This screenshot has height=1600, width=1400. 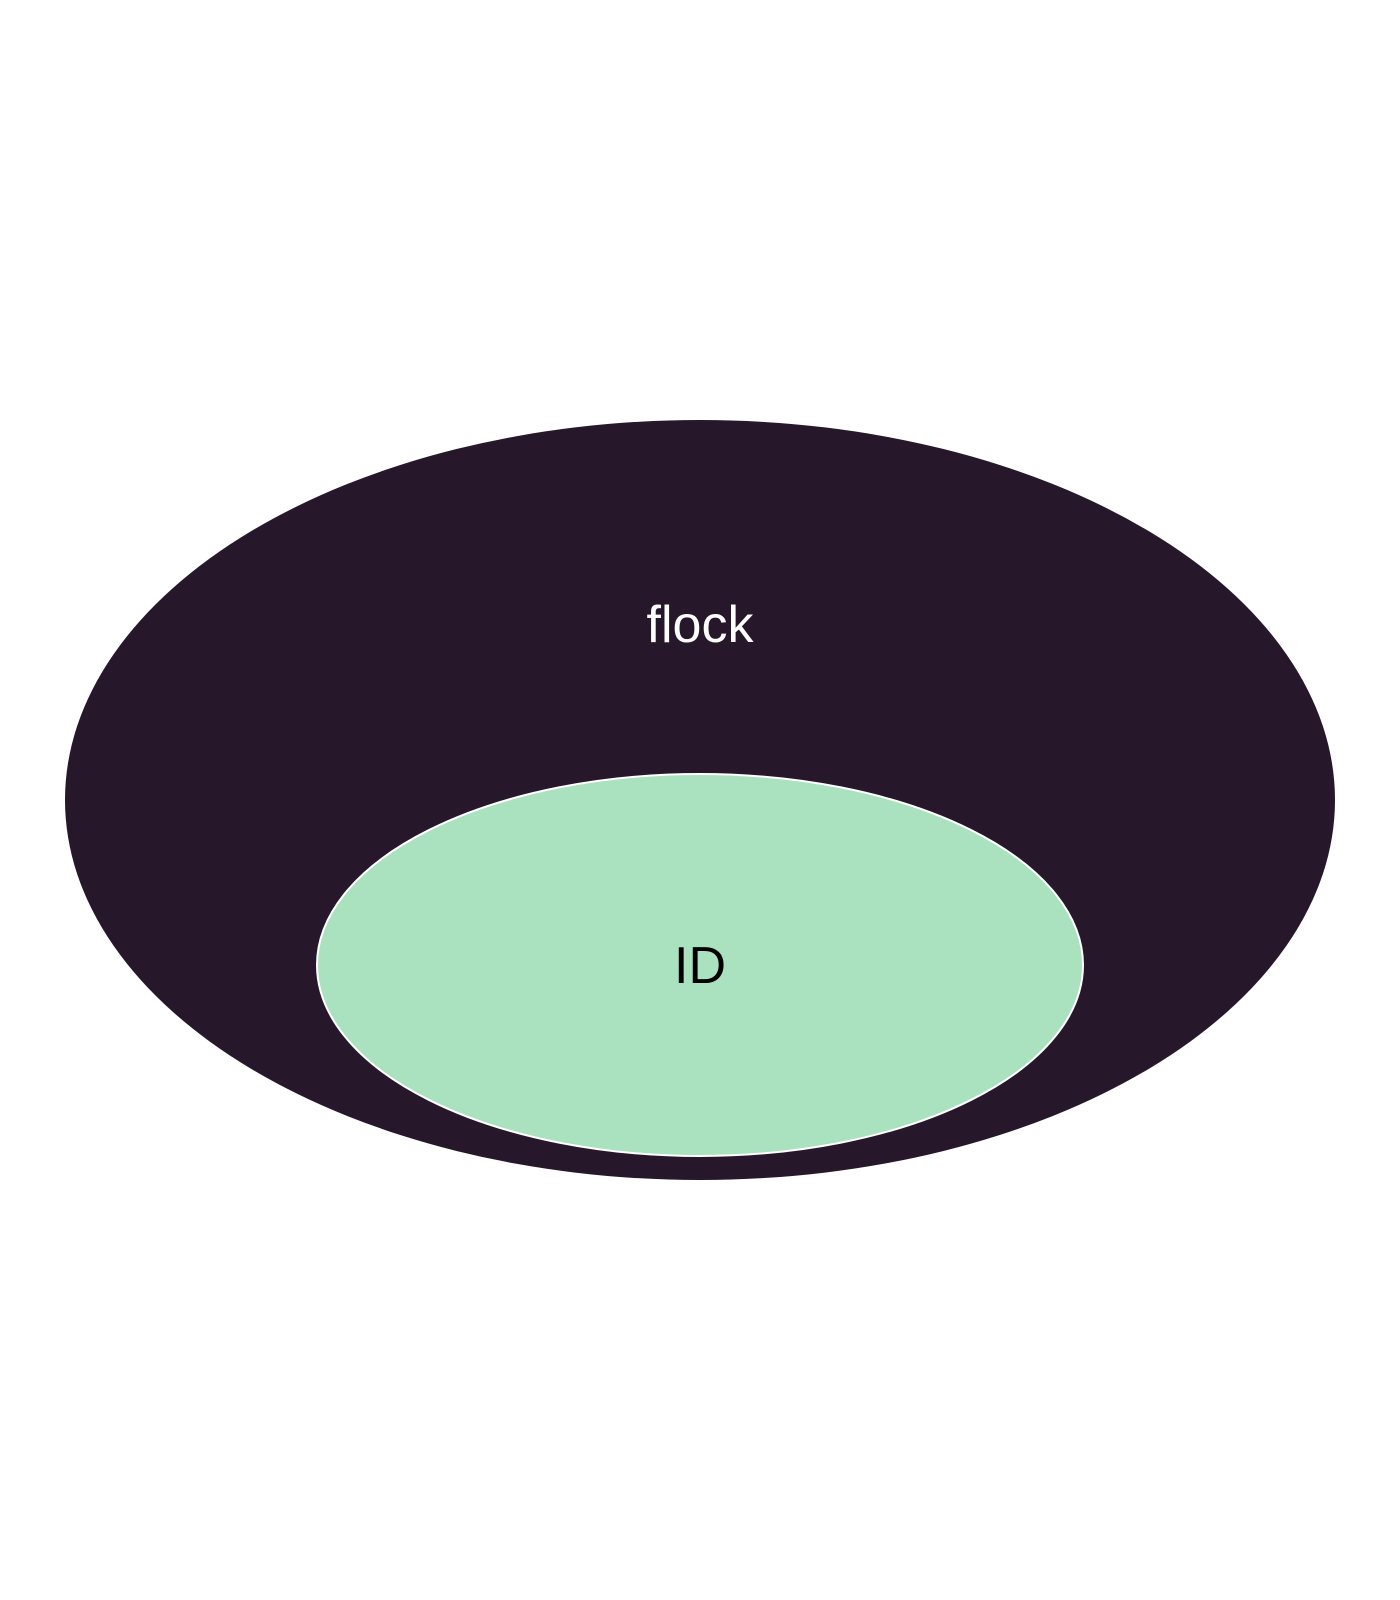 I want to click on id-set-ellipse, so click(x=700, y=965).